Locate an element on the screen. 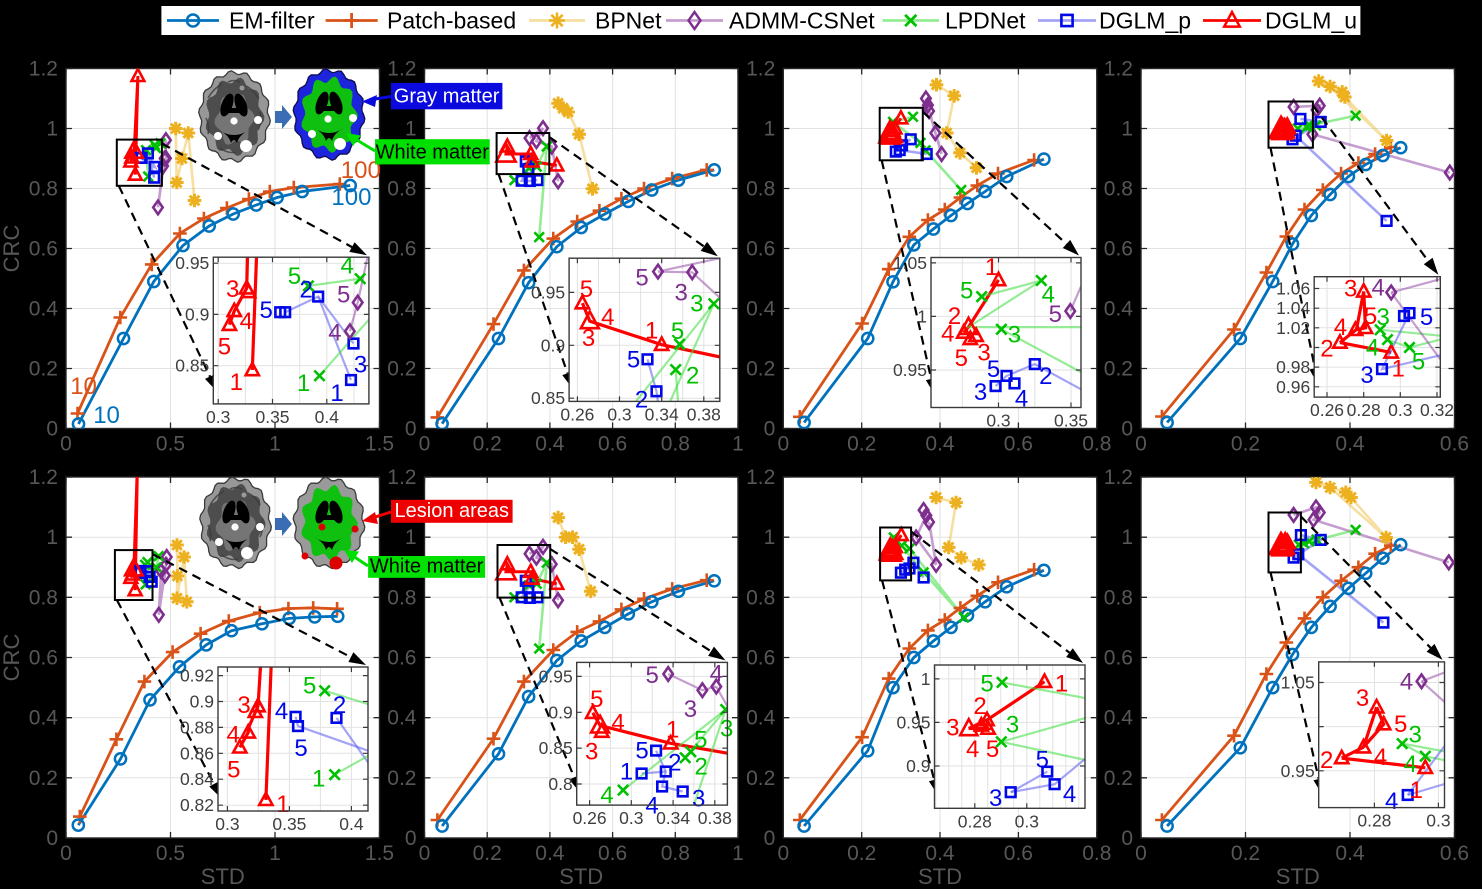 This screenshot has height=889, width=1482. svg-text: 1.06 is located at coordinates (1293, 289).